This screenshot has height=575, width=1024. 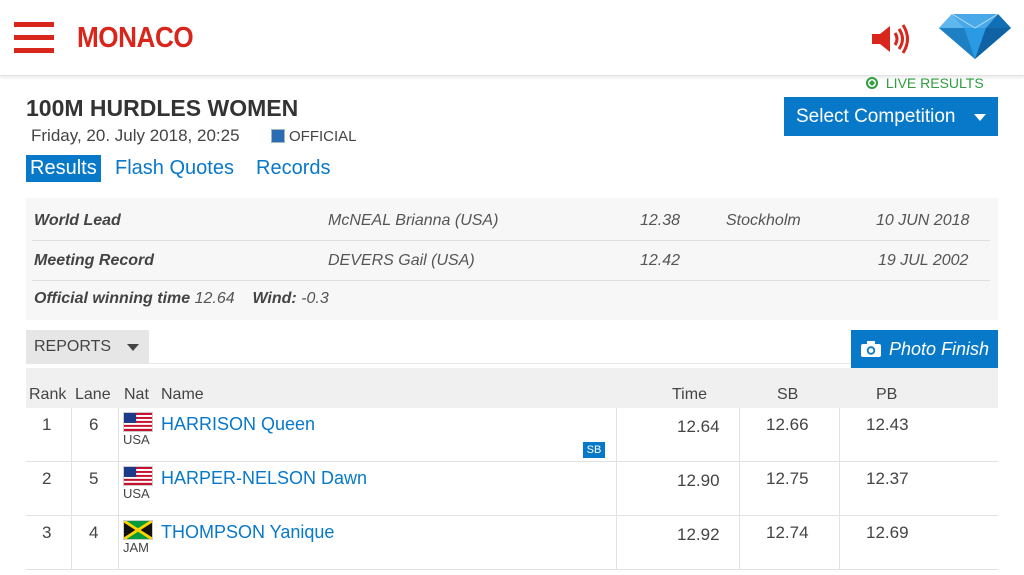 What do you see at coordinates (274, 298) in the screenshot?
I see `wind-label: Wind:` at bounding box center [274, 298].